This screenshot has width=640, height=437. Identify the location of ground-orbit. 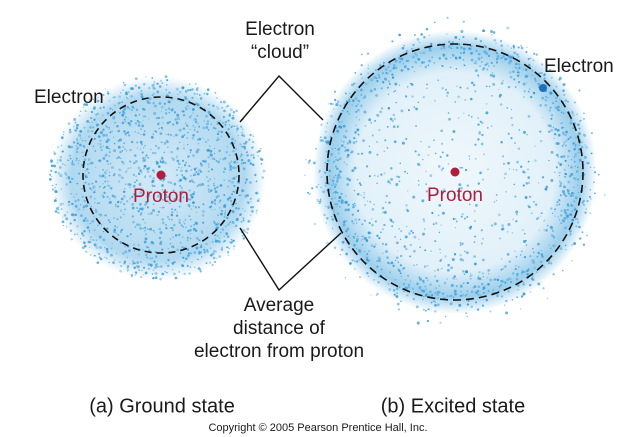
(161, 175).